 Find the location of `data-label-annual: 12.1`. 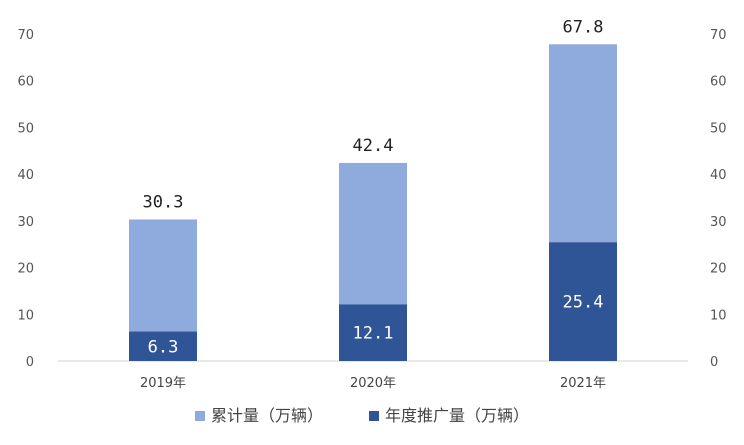

data-label-annual: 12.1 is located at coordinates (373, 334).